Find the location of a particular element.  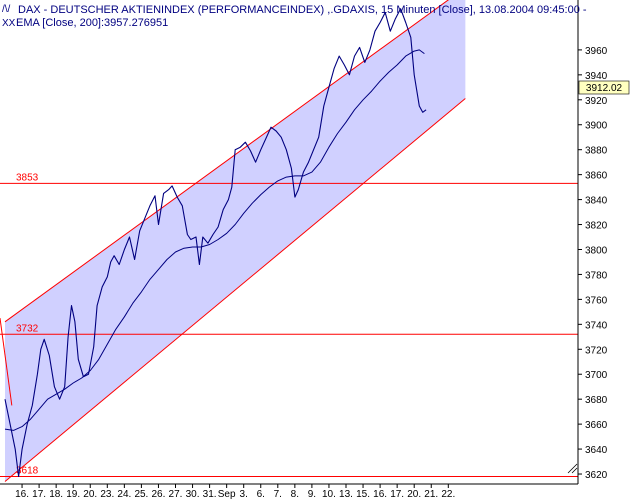

x-tick-label: 30. is located at coordinates (193, 494).